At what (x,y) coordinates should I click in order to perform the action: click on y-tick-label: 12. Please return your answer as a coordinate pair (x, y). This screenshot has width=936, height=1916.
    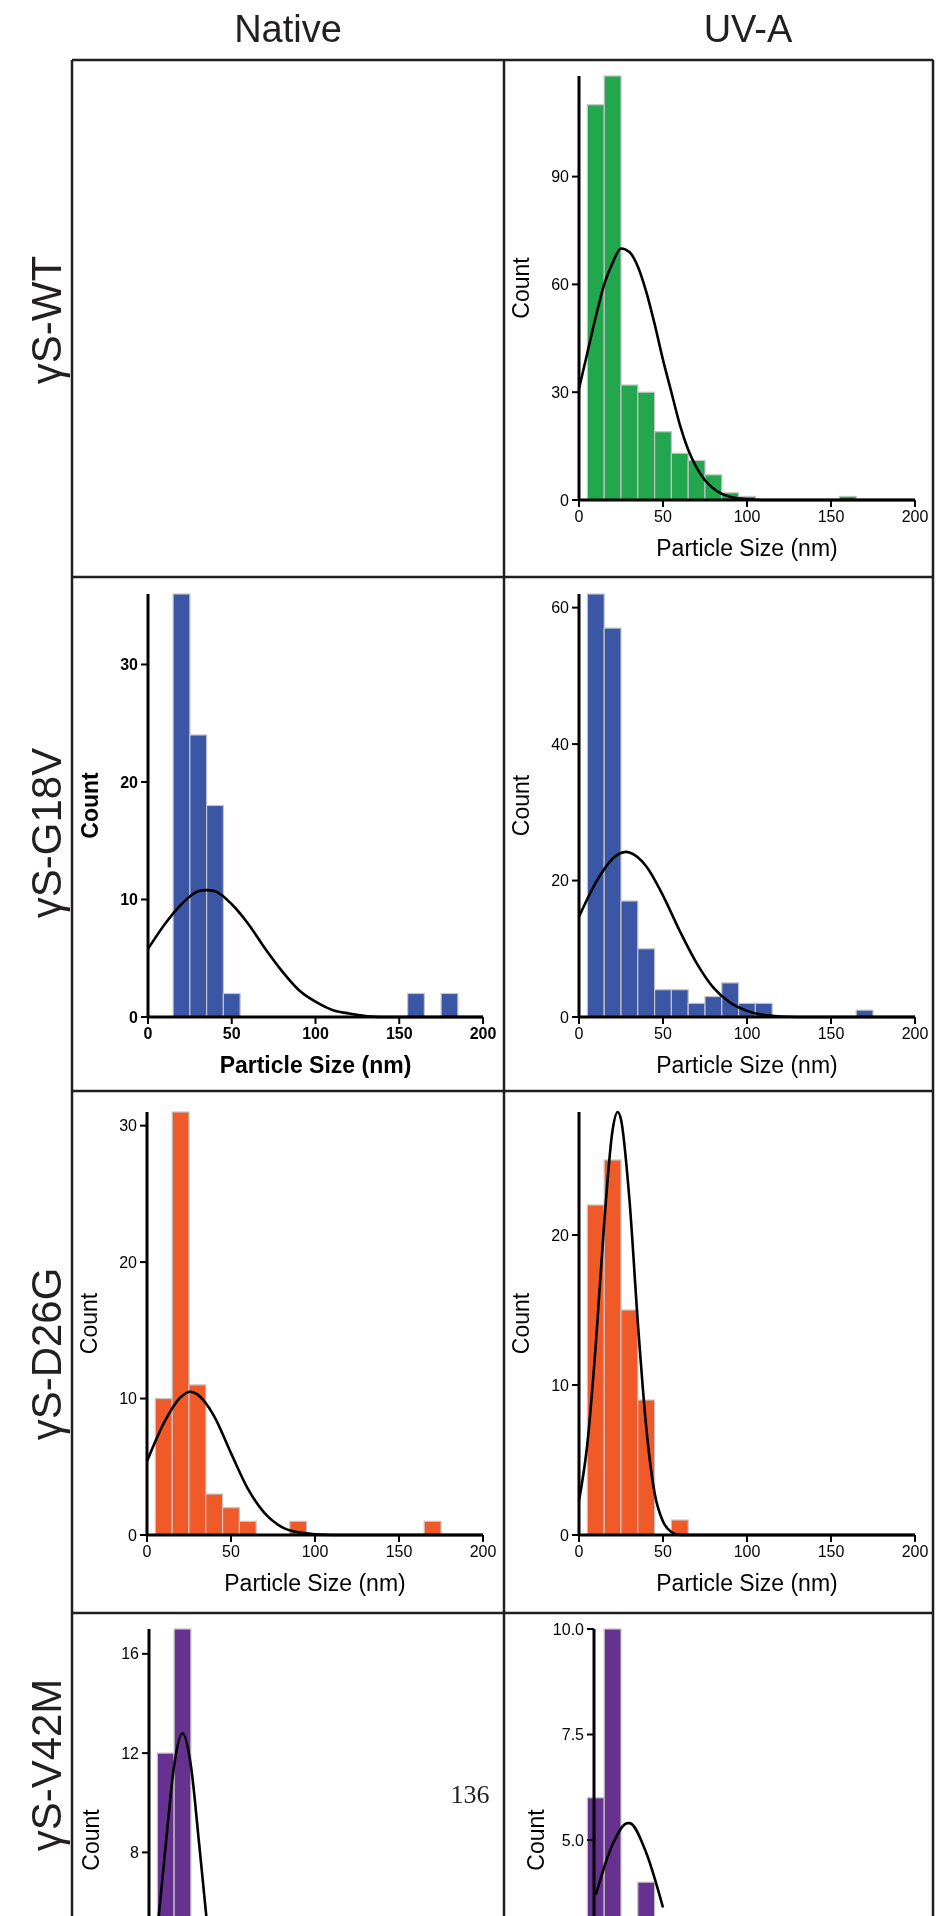
    Looking at the image, I should click on (130, 1753).